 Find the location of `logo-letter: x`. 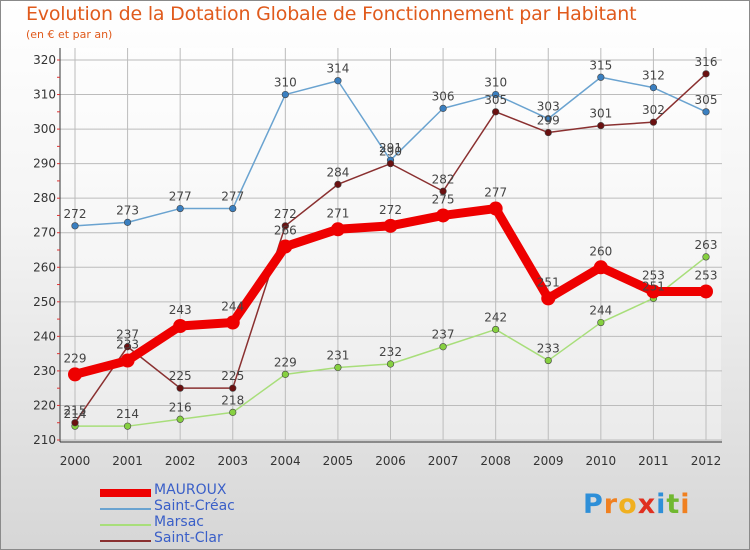

logo-letter: x is located at coordinates (647, 504).